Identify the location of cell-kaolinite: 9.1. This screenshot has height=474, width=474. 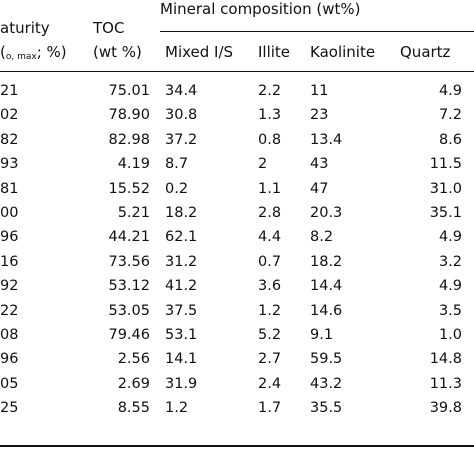
(322, 335).